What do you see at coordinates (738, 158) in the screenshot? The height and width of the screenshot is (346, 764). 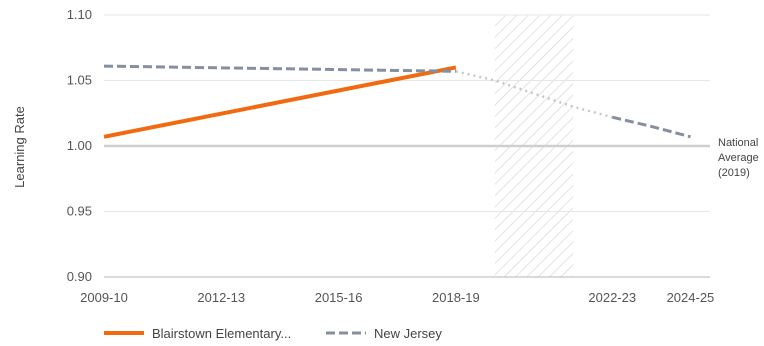 I see `reference-line-label: Average` at bounding box center [738, 158].